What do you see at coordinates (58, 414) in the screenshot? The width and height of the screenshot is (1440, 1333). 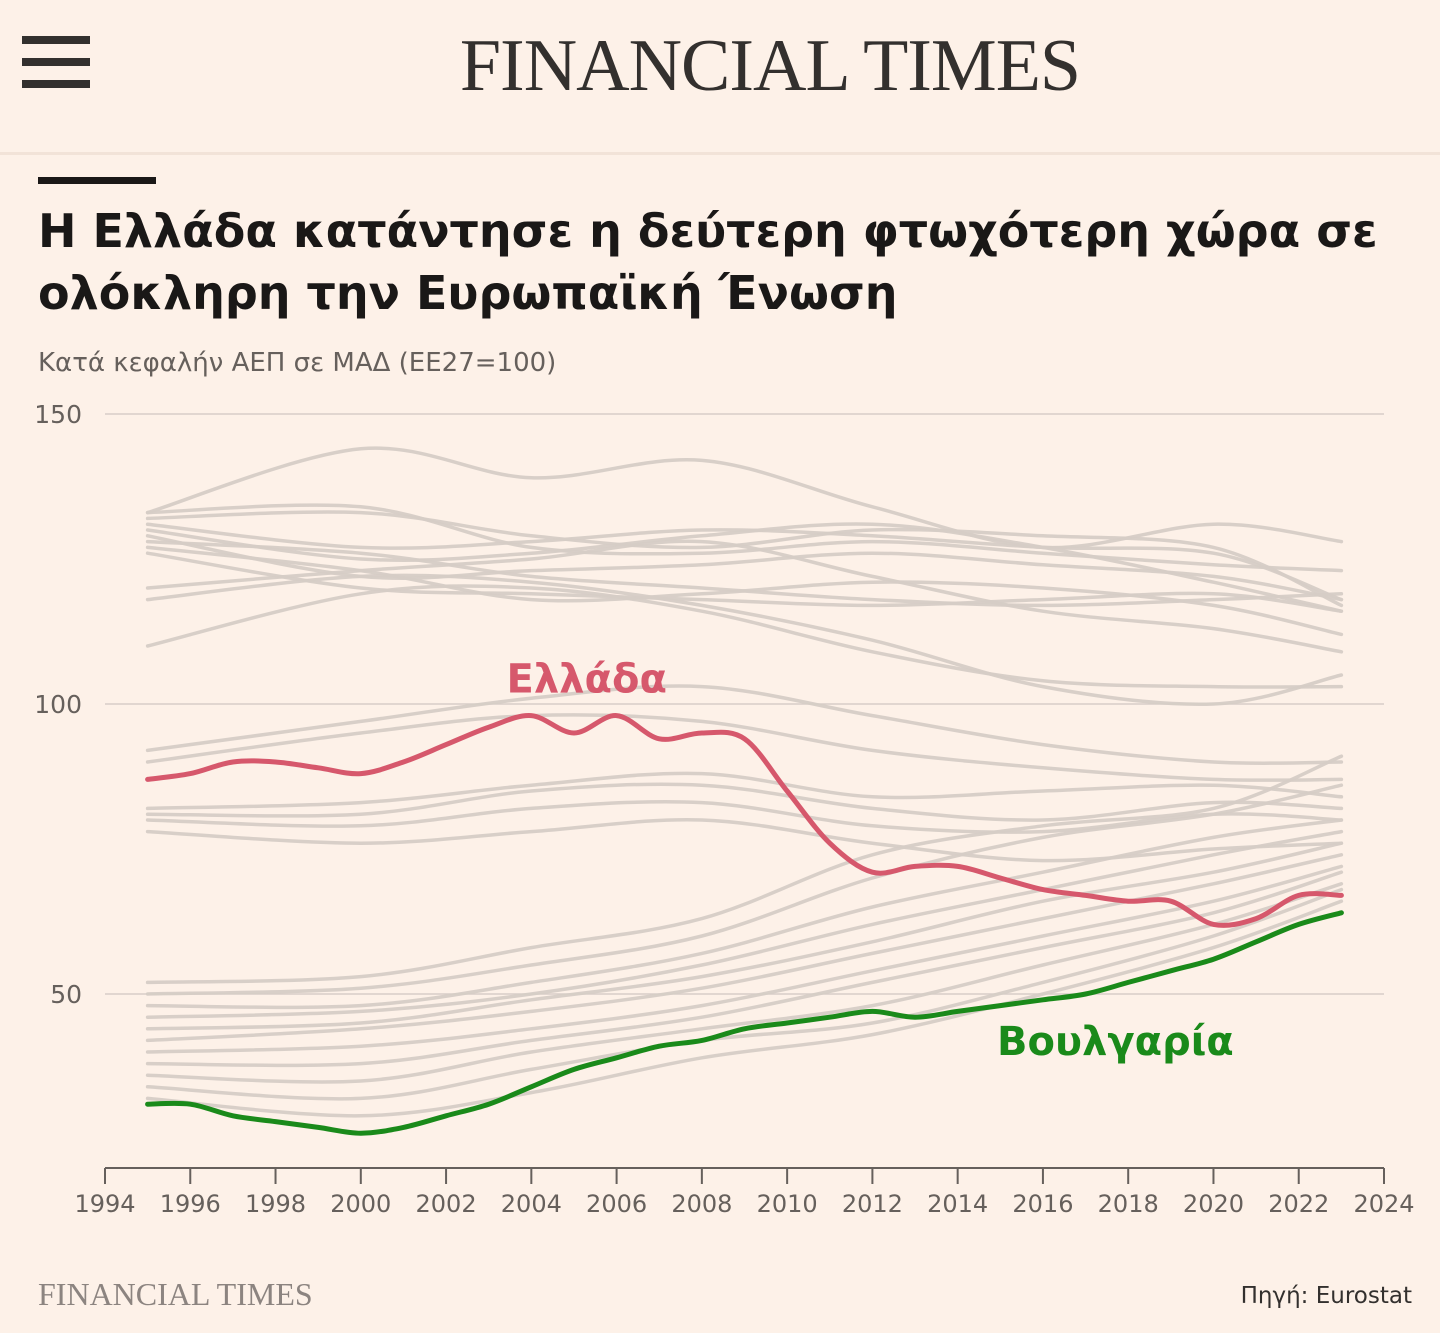 I see `y-tick-label-150: 150` at bounding box center [58, 414].